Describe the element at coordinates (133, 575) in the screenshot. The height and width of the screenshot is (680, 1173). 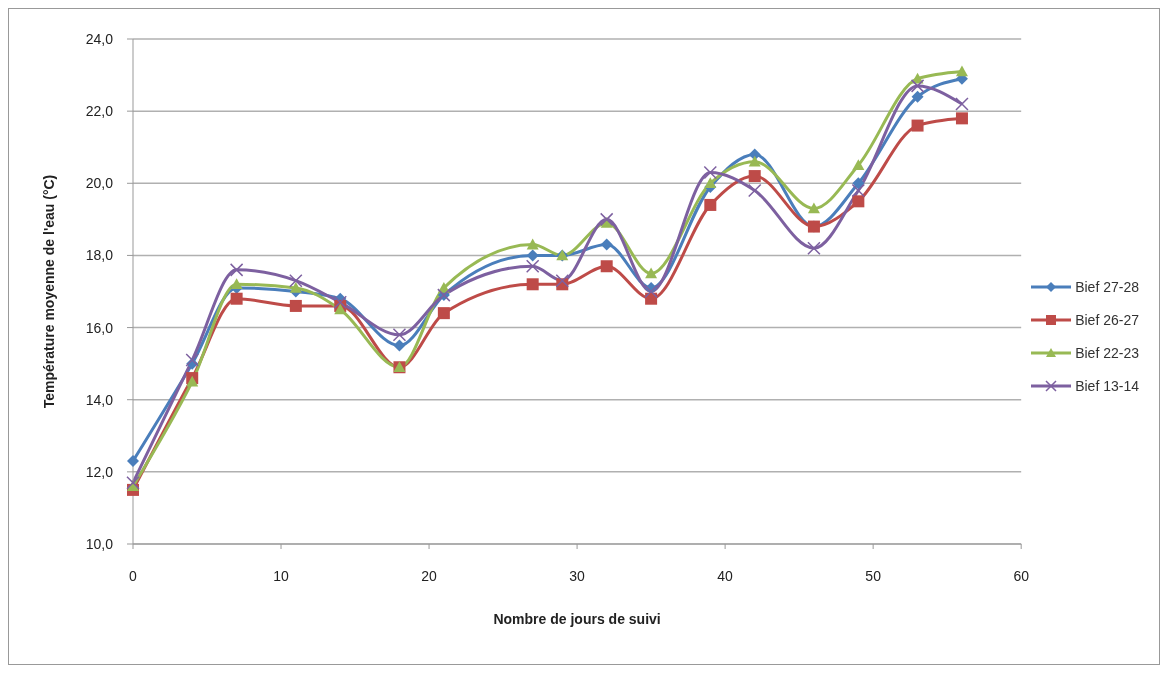
I see `x-tick-label: 0` at that location.